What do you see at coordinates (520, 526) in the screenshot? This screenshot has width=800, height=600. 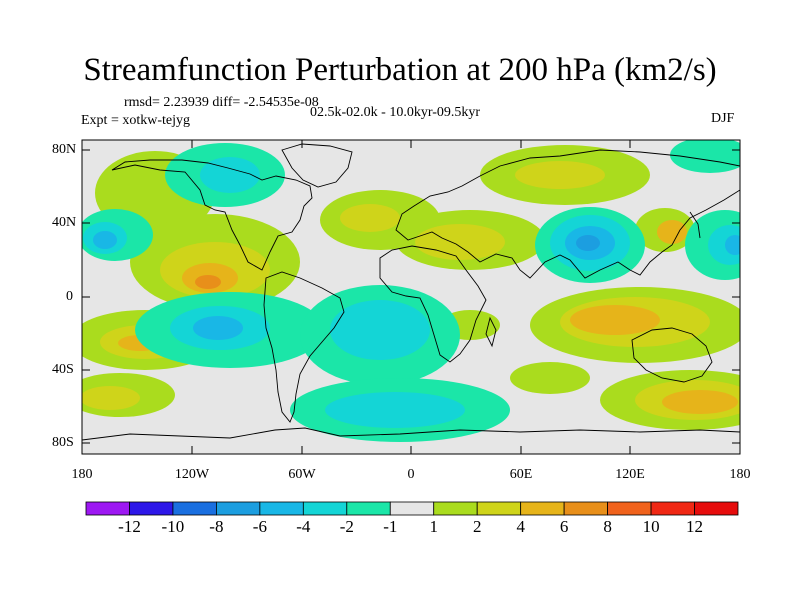 I see `colorbar-label: 4` at bounding box center [520, 526].